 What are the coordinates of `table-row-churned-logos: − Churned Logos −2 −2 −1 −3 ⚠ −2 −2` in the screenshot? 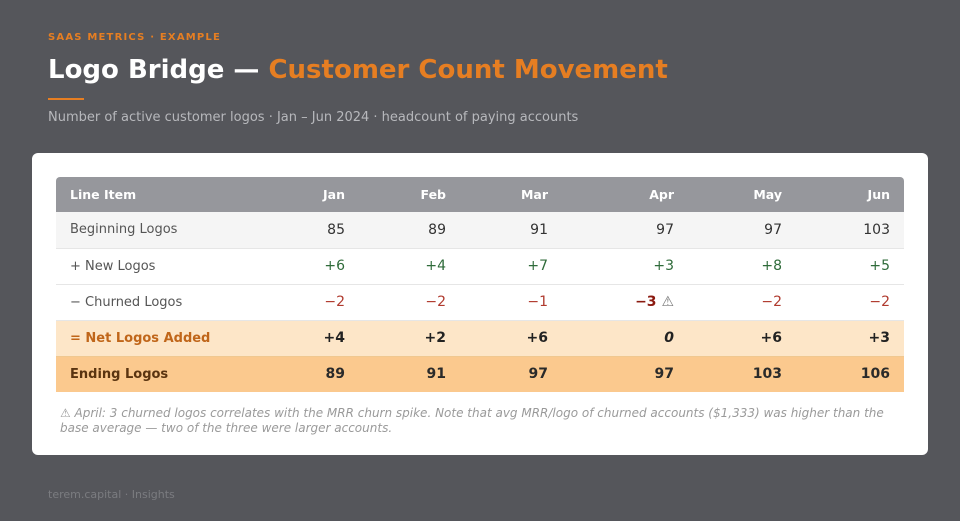 It's located at (480, 302).